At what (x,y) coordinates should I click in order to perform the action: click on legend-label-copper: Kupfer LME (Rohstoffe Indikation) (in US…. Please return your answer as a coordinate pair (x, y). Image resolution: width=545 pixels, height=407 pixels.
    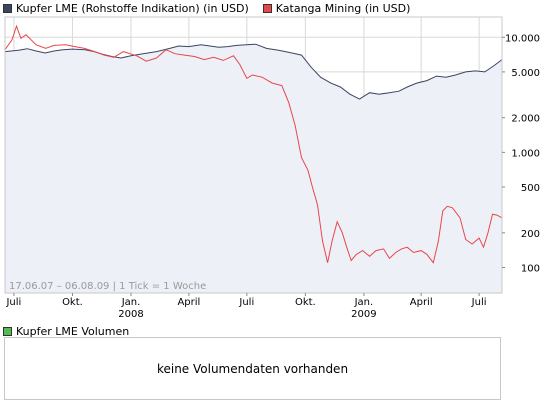
    Looking at the image, I should click on (132, 8).